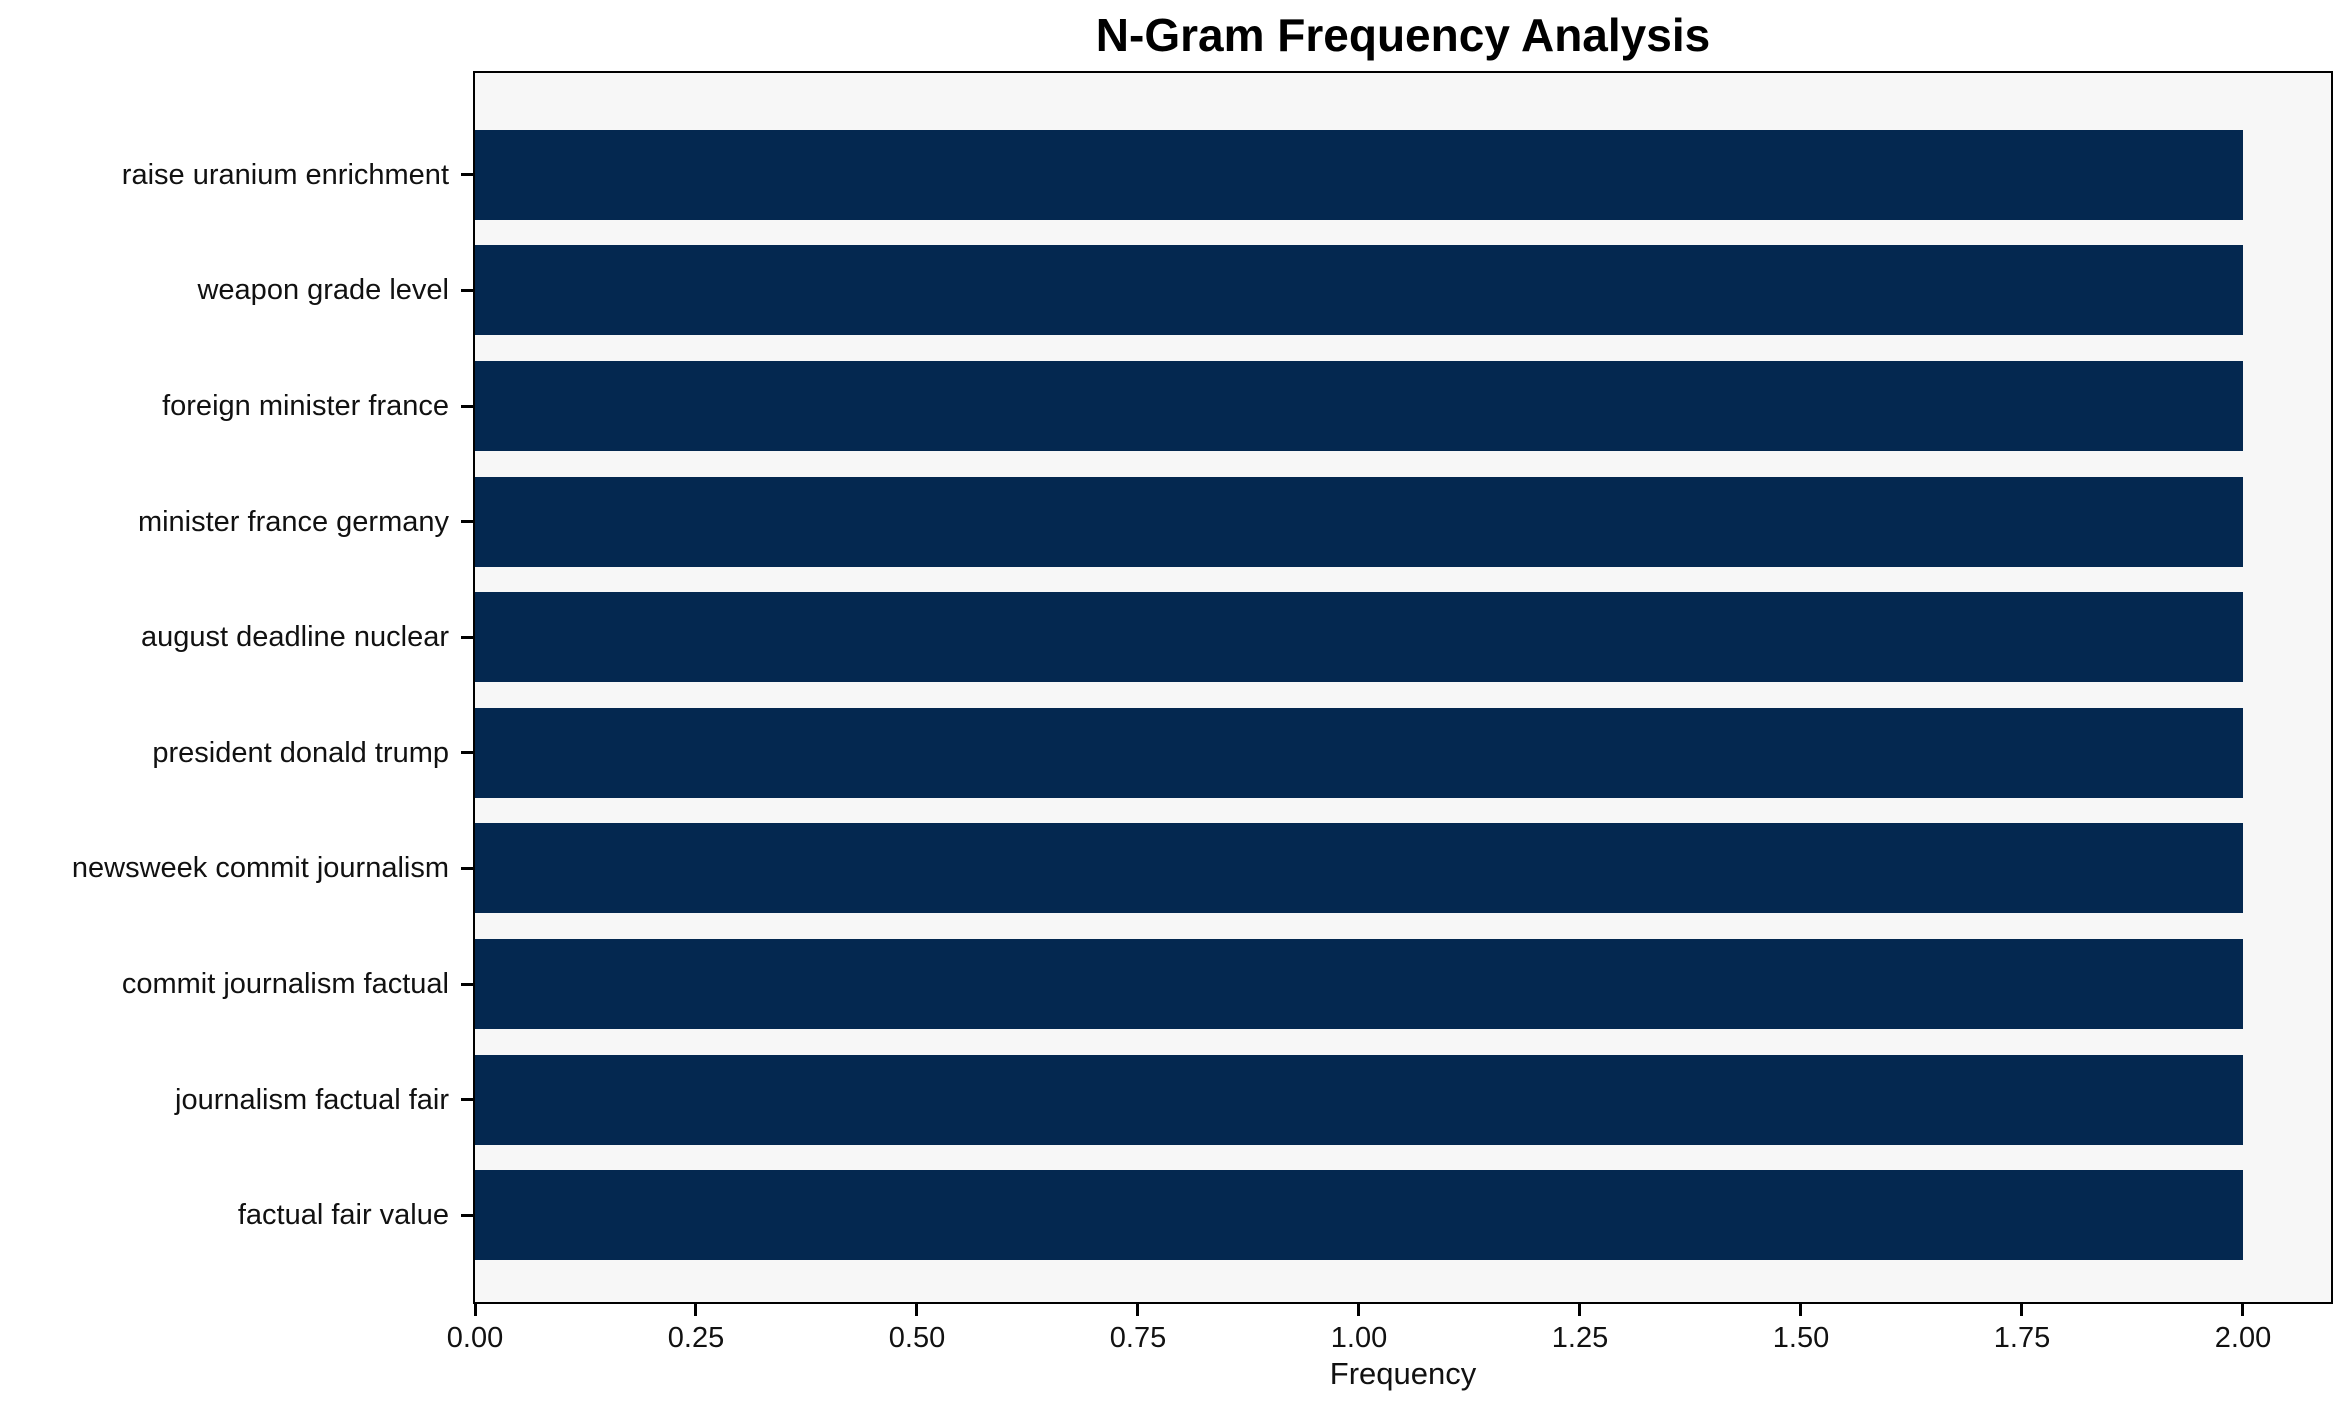 Image resolution: width=2352 pixels, height=1414 pixels. What do you see at coordinates (323, 290) in the screenshot?
I see `y-tick-label: weapon grade level` at bounding box center [323, 290].